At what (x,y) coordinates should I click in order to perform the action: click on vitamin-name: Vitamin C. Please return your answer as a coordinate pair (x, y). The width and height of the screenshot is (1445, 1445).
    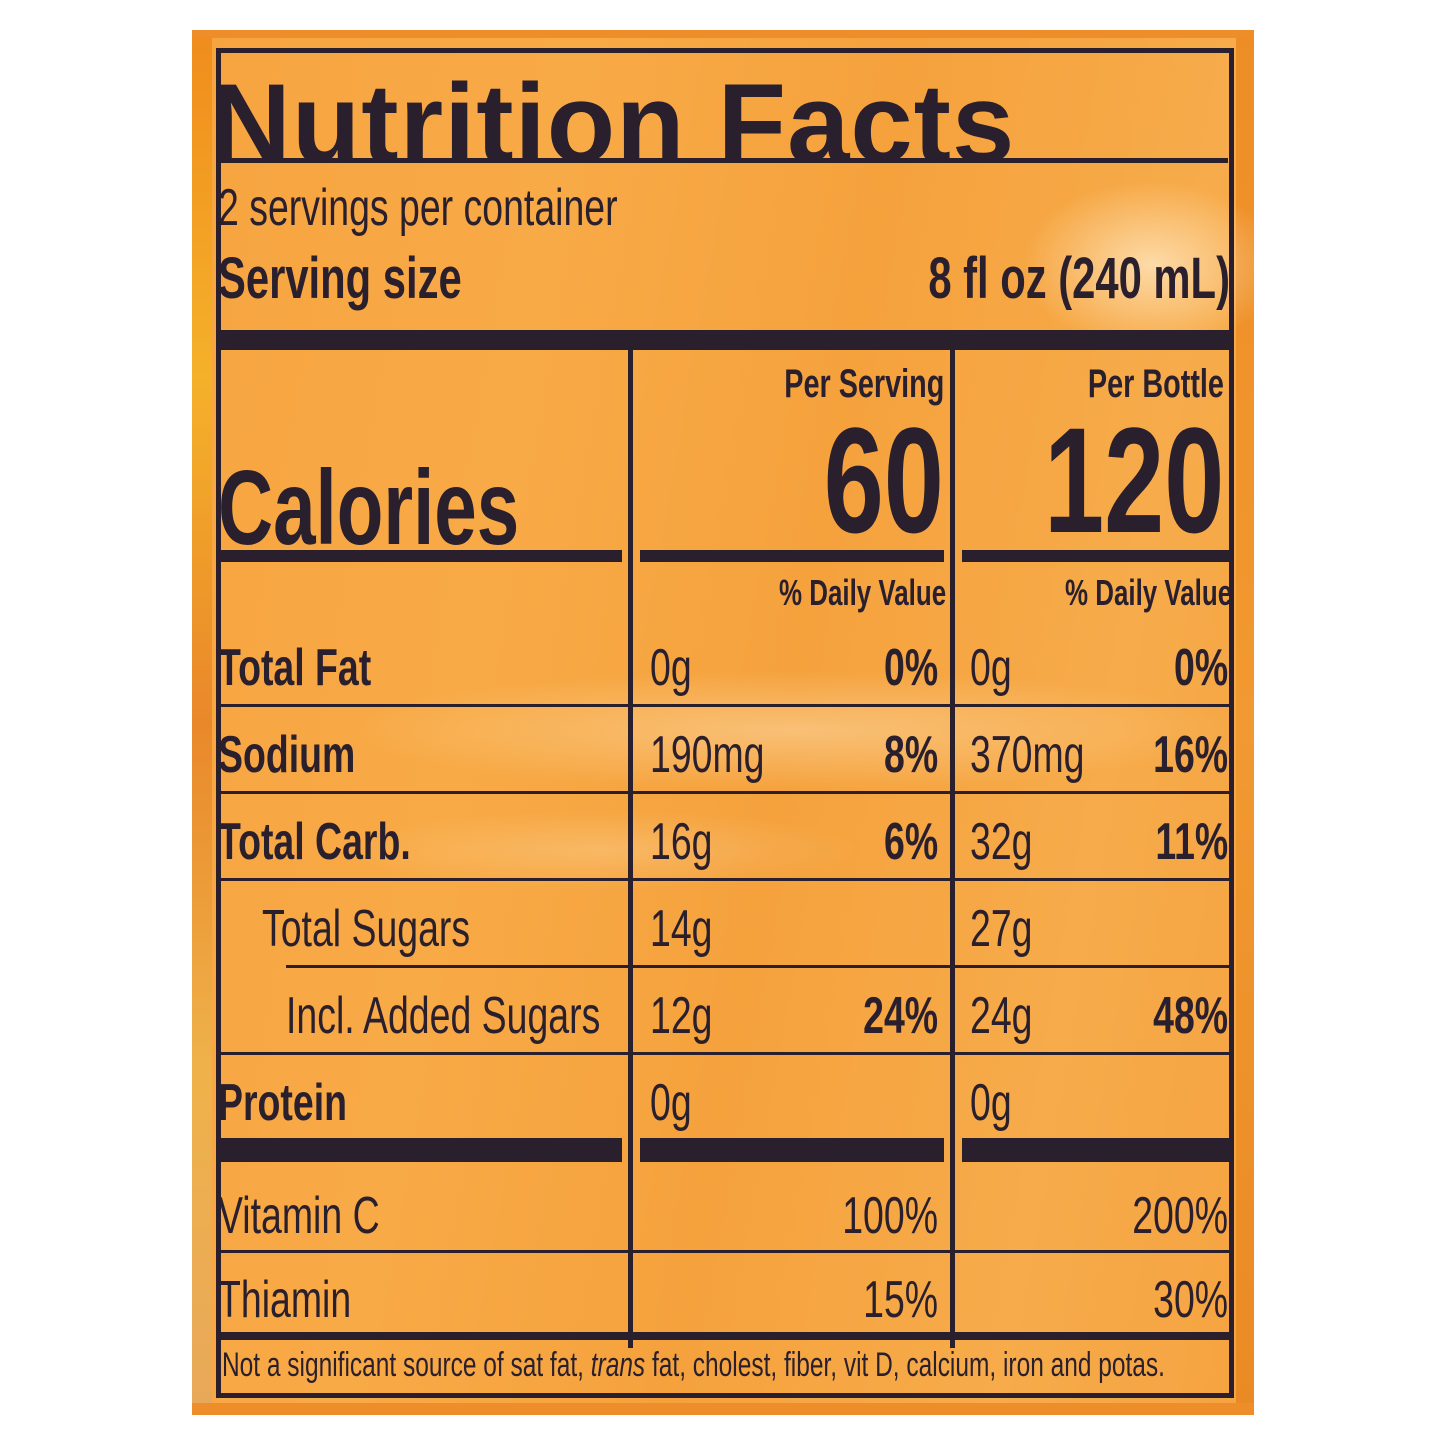
    Looking at the image, I should click on (299, 1216).